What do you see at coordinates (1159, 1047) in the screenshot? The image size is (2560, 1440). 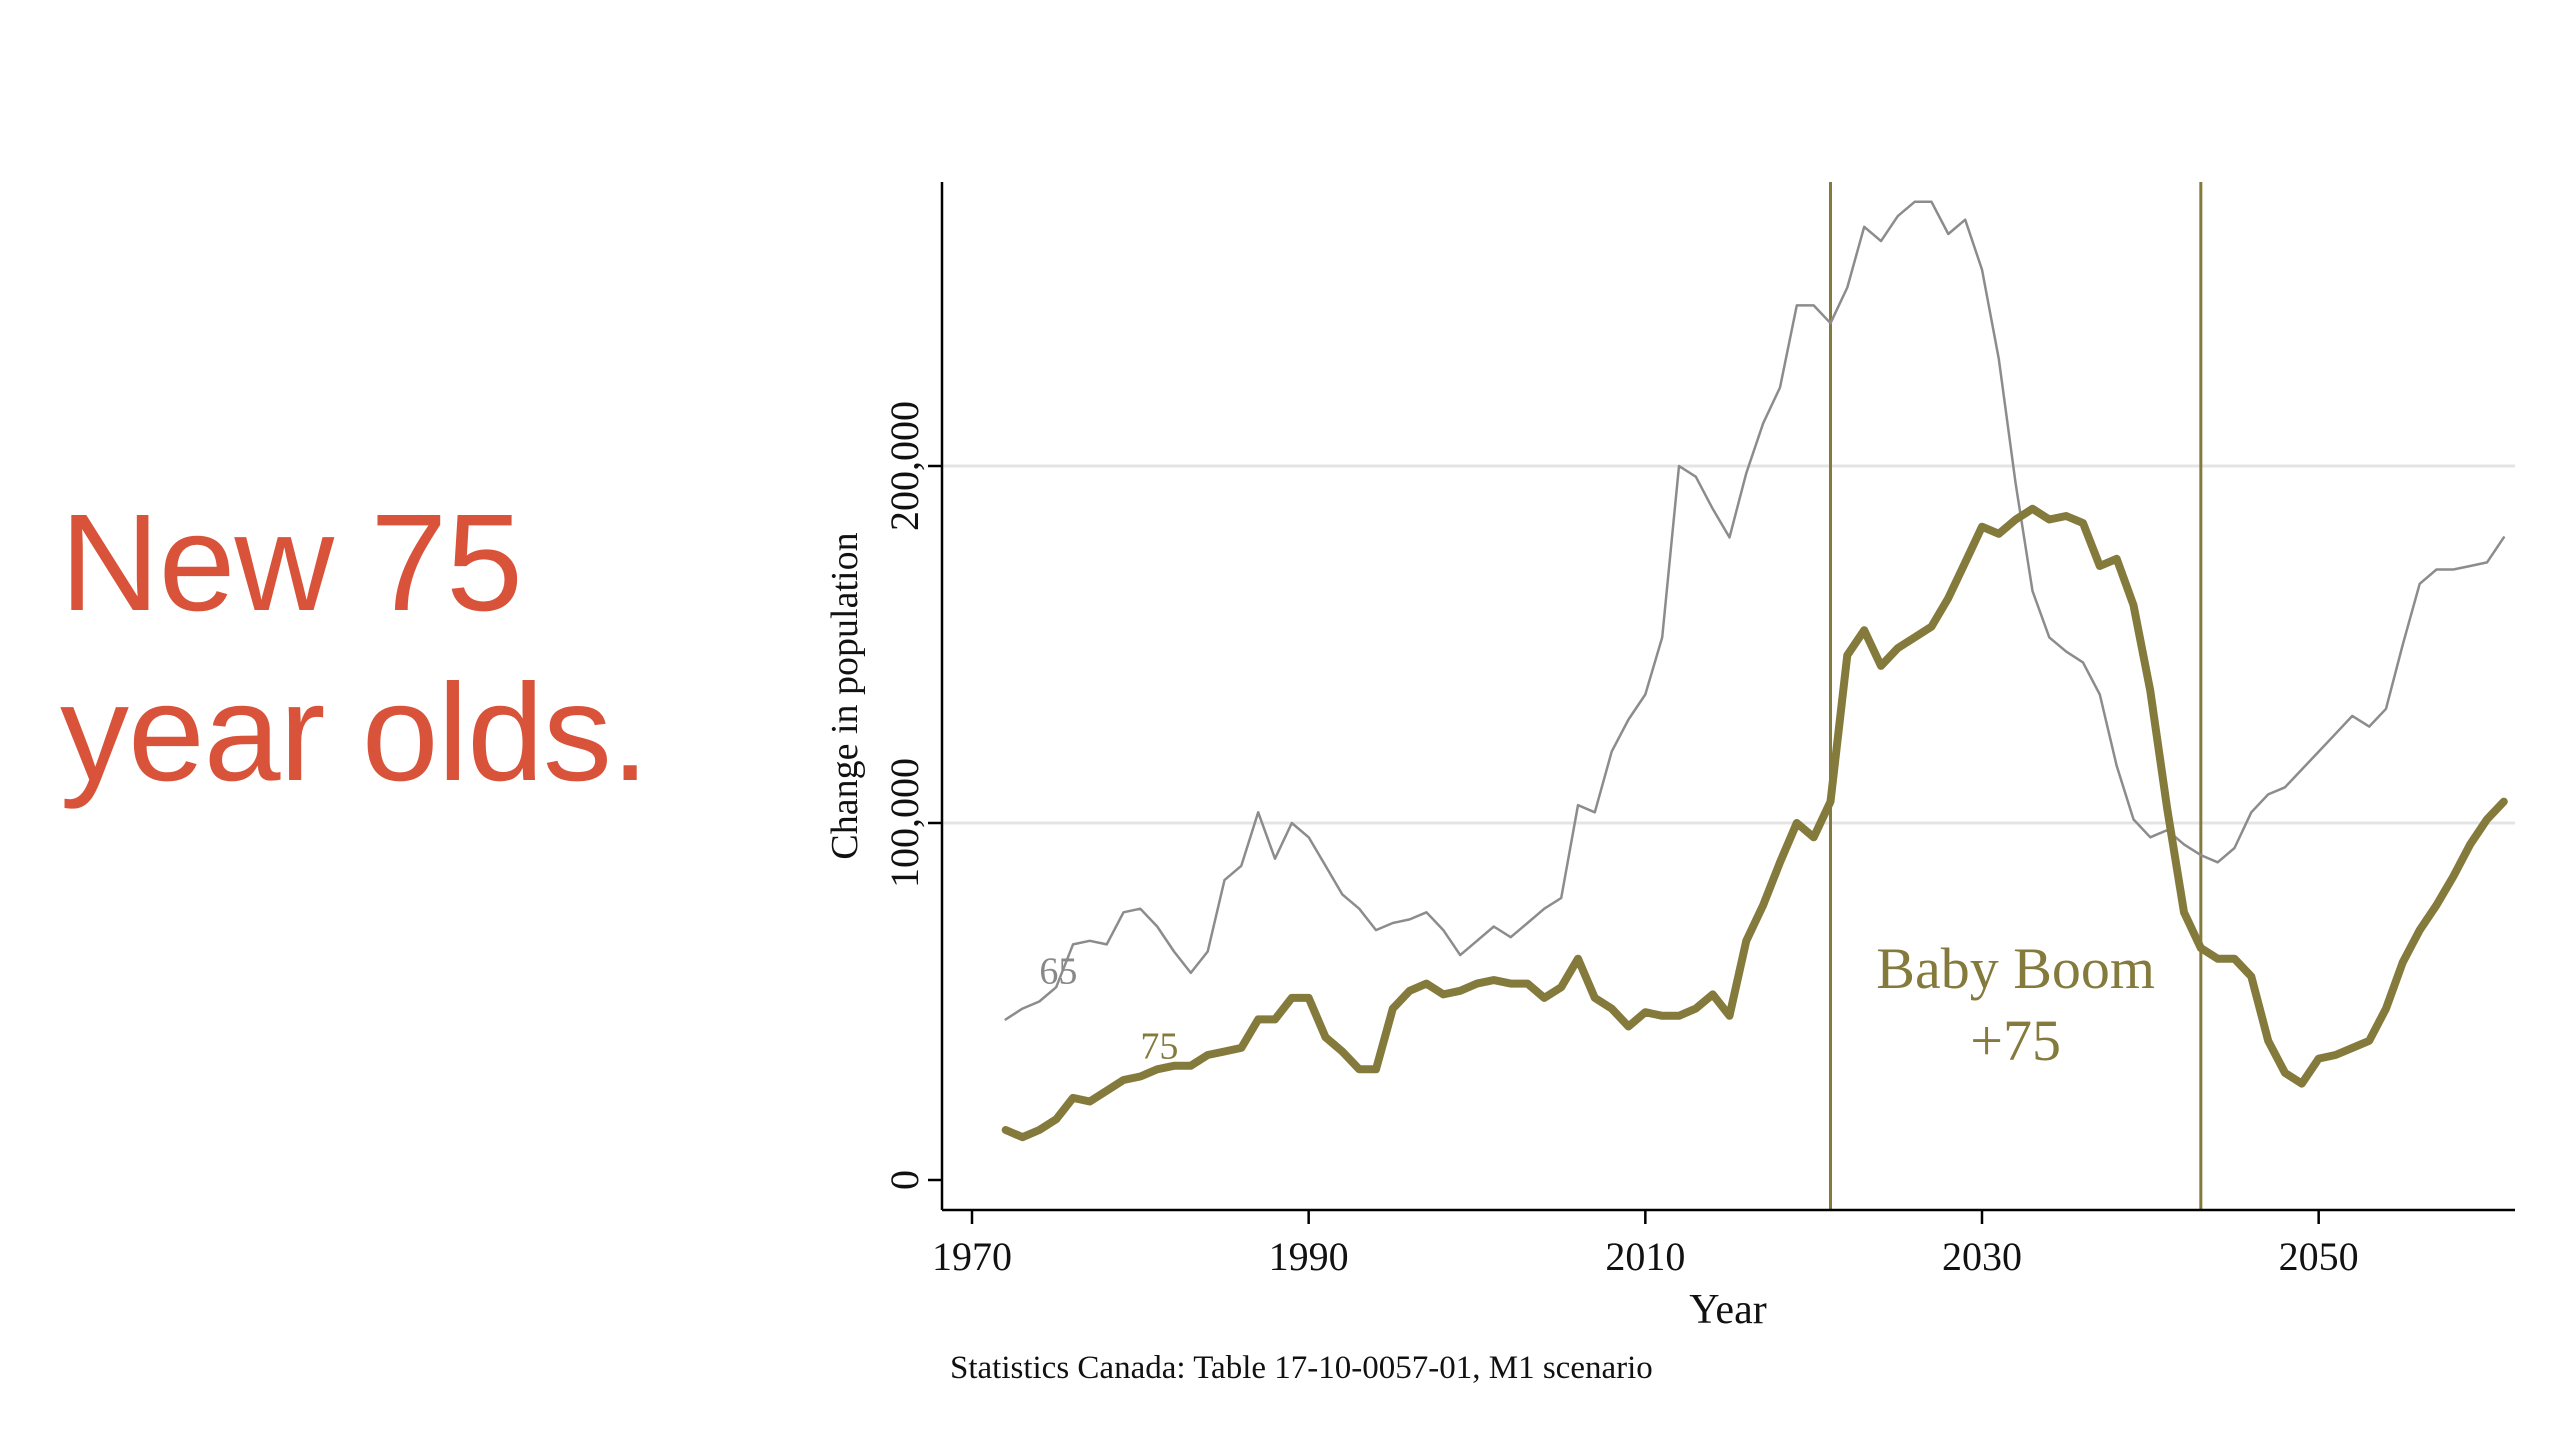 I see `series-label-75: 75` at bounding box center [1159, 1047].